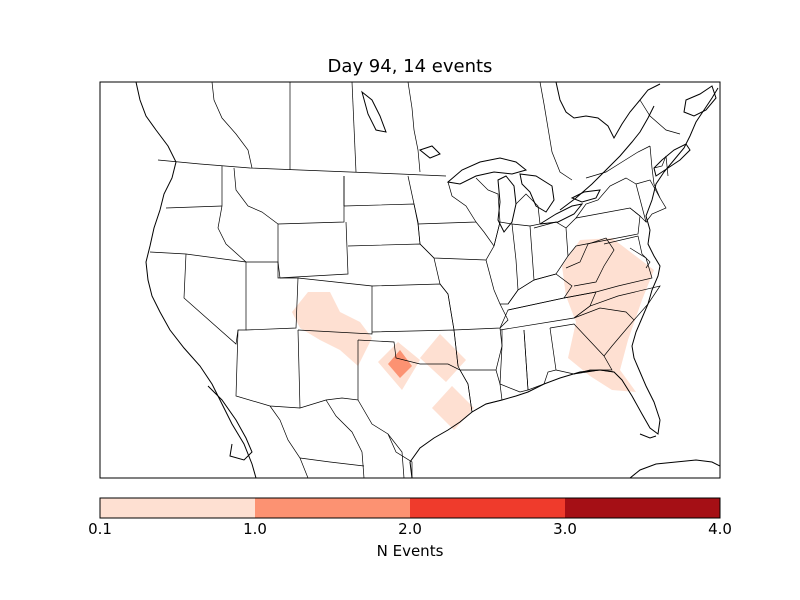 This screenshot has width=800, height=600. I want to click on utah-wyoming, so click(272, 296).